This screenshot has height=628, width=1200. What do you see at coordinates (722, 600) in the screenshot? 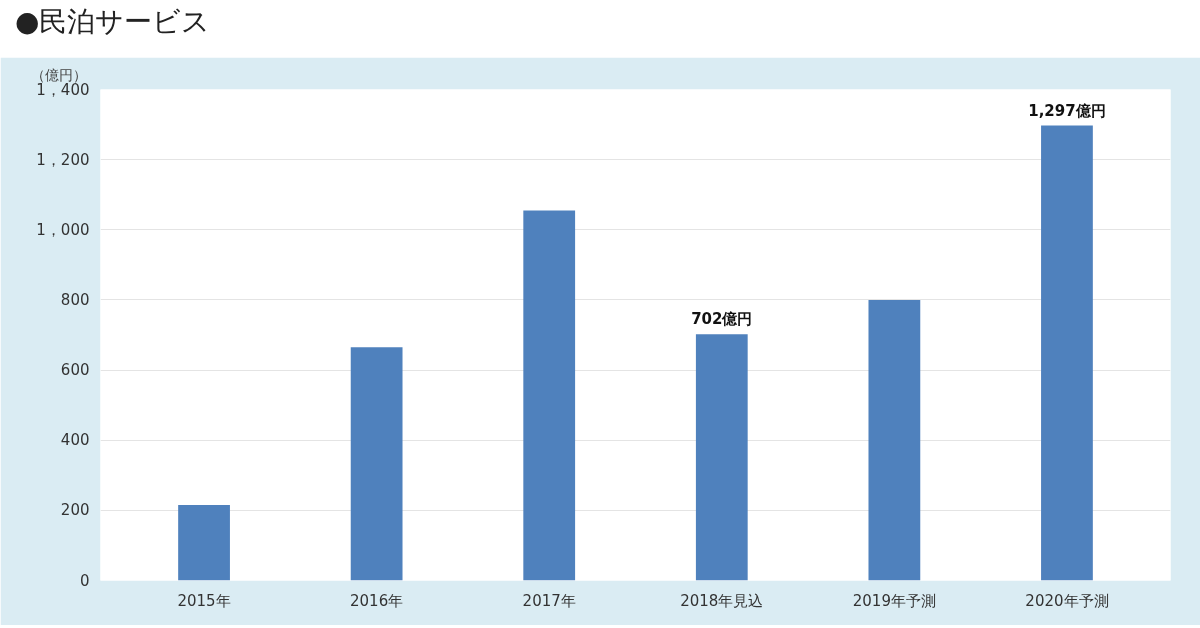
I see `x-tick-label: 2018年見込` at bounding box center [722, 600].